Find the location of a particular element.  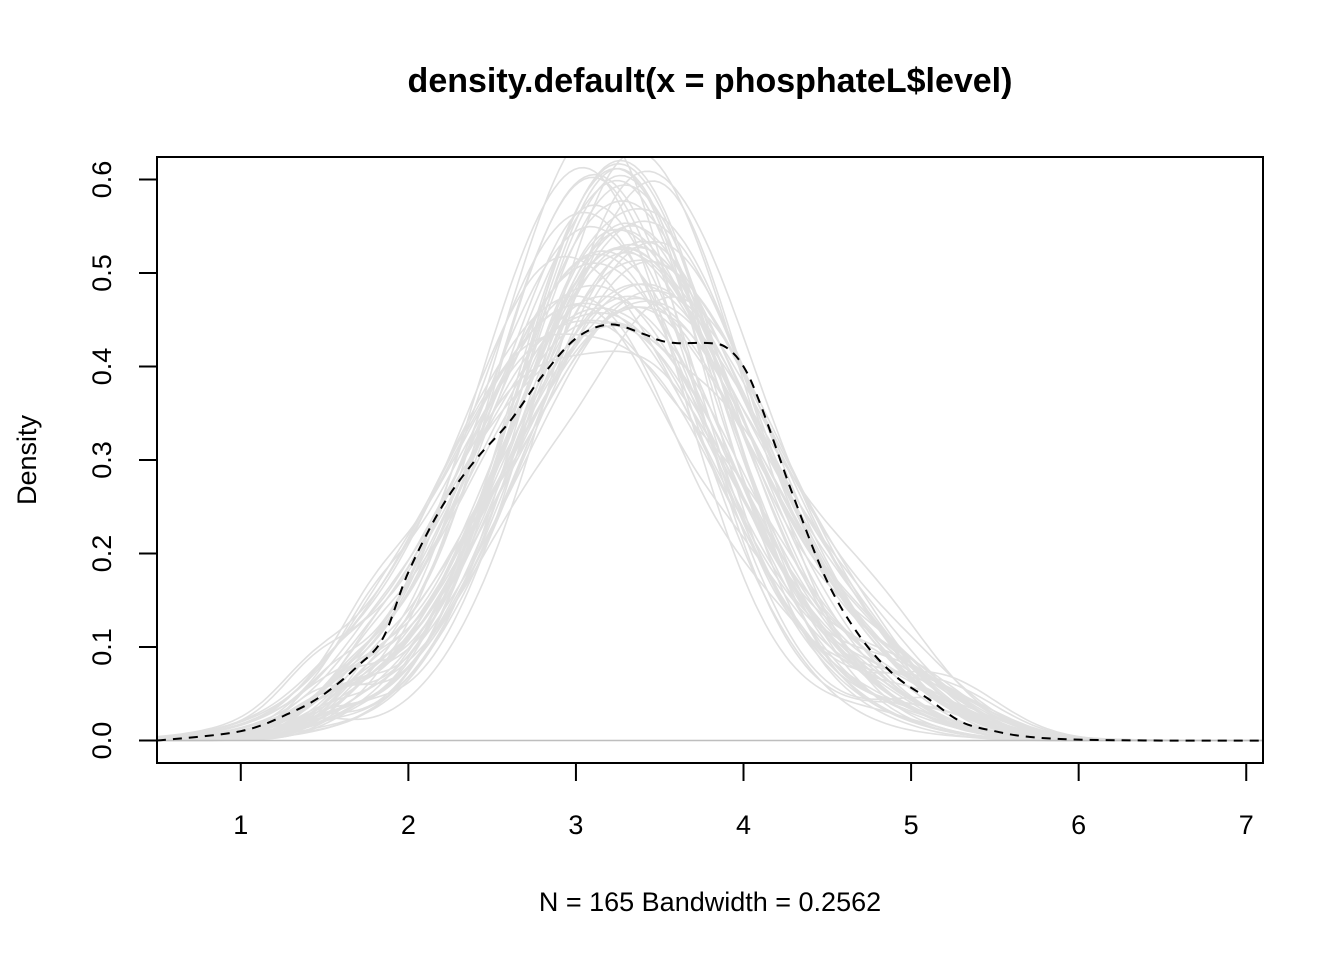

x-tick-label: 4 is located at coordinates (743, 825).